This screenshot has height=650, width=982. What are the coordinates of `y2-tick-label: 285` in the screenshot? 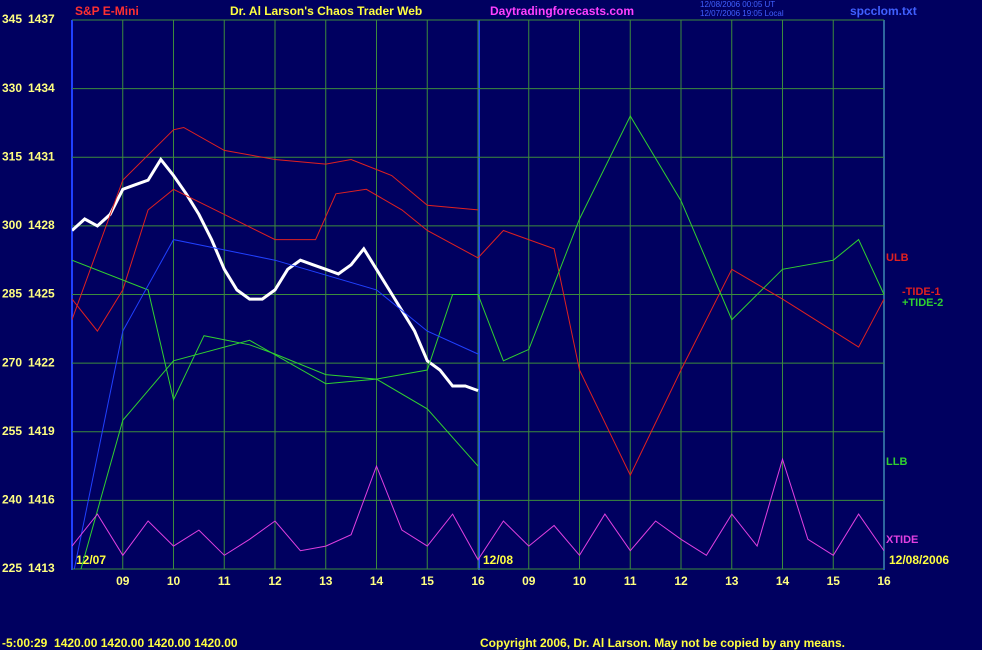 It's located at (12, 294).